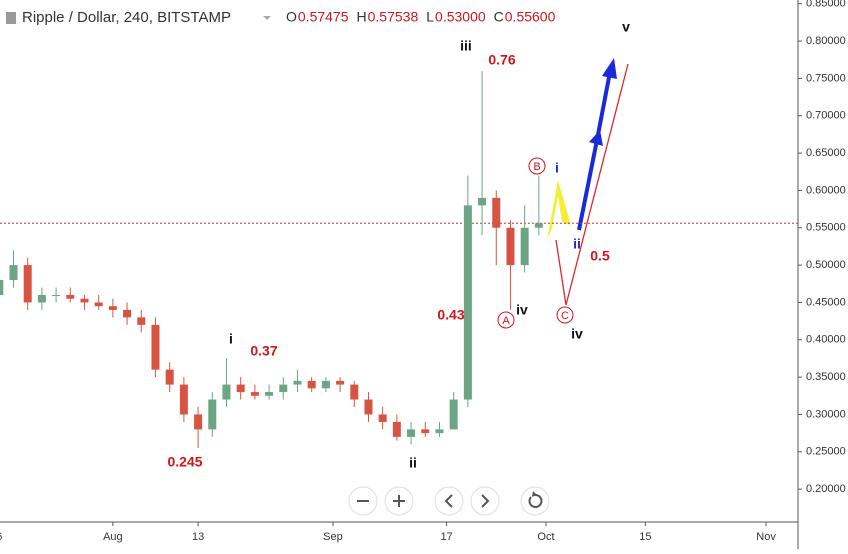  What do you see at coordinates (826, 302) in the screenshot?
I see `y-tick-label: 0.45000` at bounding box center [826, 302].